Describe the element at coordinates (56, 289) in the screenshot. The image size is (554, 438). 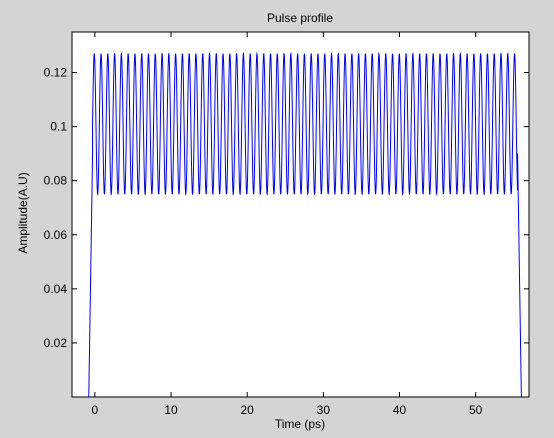
I see `y-tick-label: 0.04` at that location.